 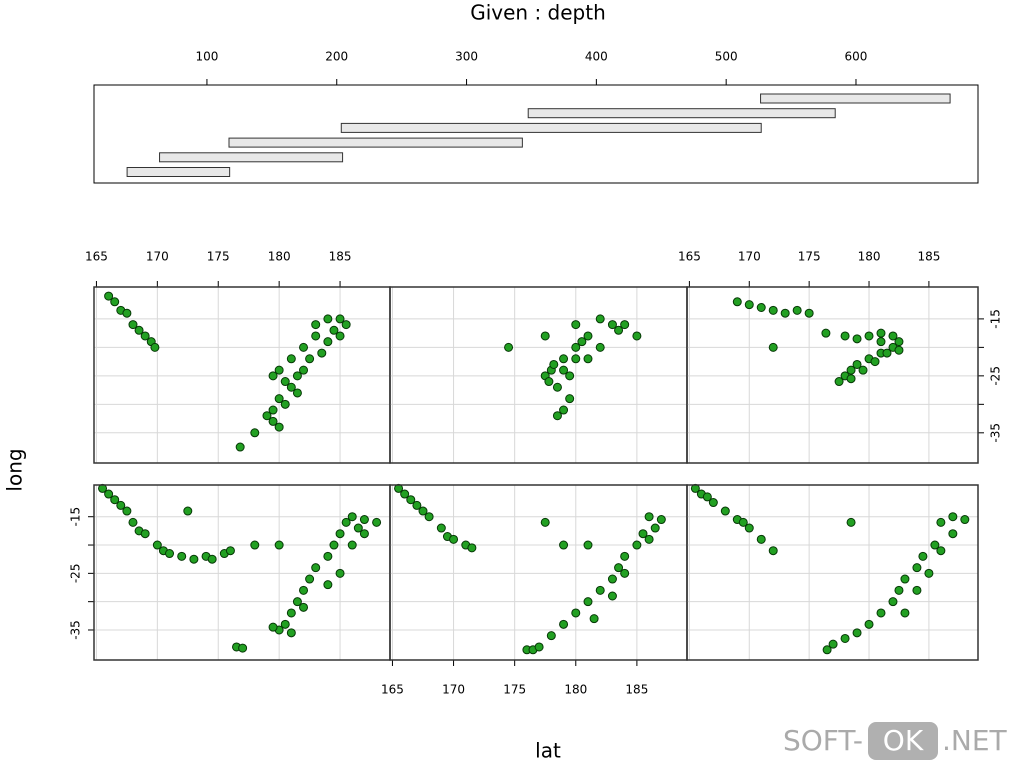 What do you see at coordinates (96, 257) in the screenshot?
I see `x-tick-label: 165` at bounding box center [96, 257].